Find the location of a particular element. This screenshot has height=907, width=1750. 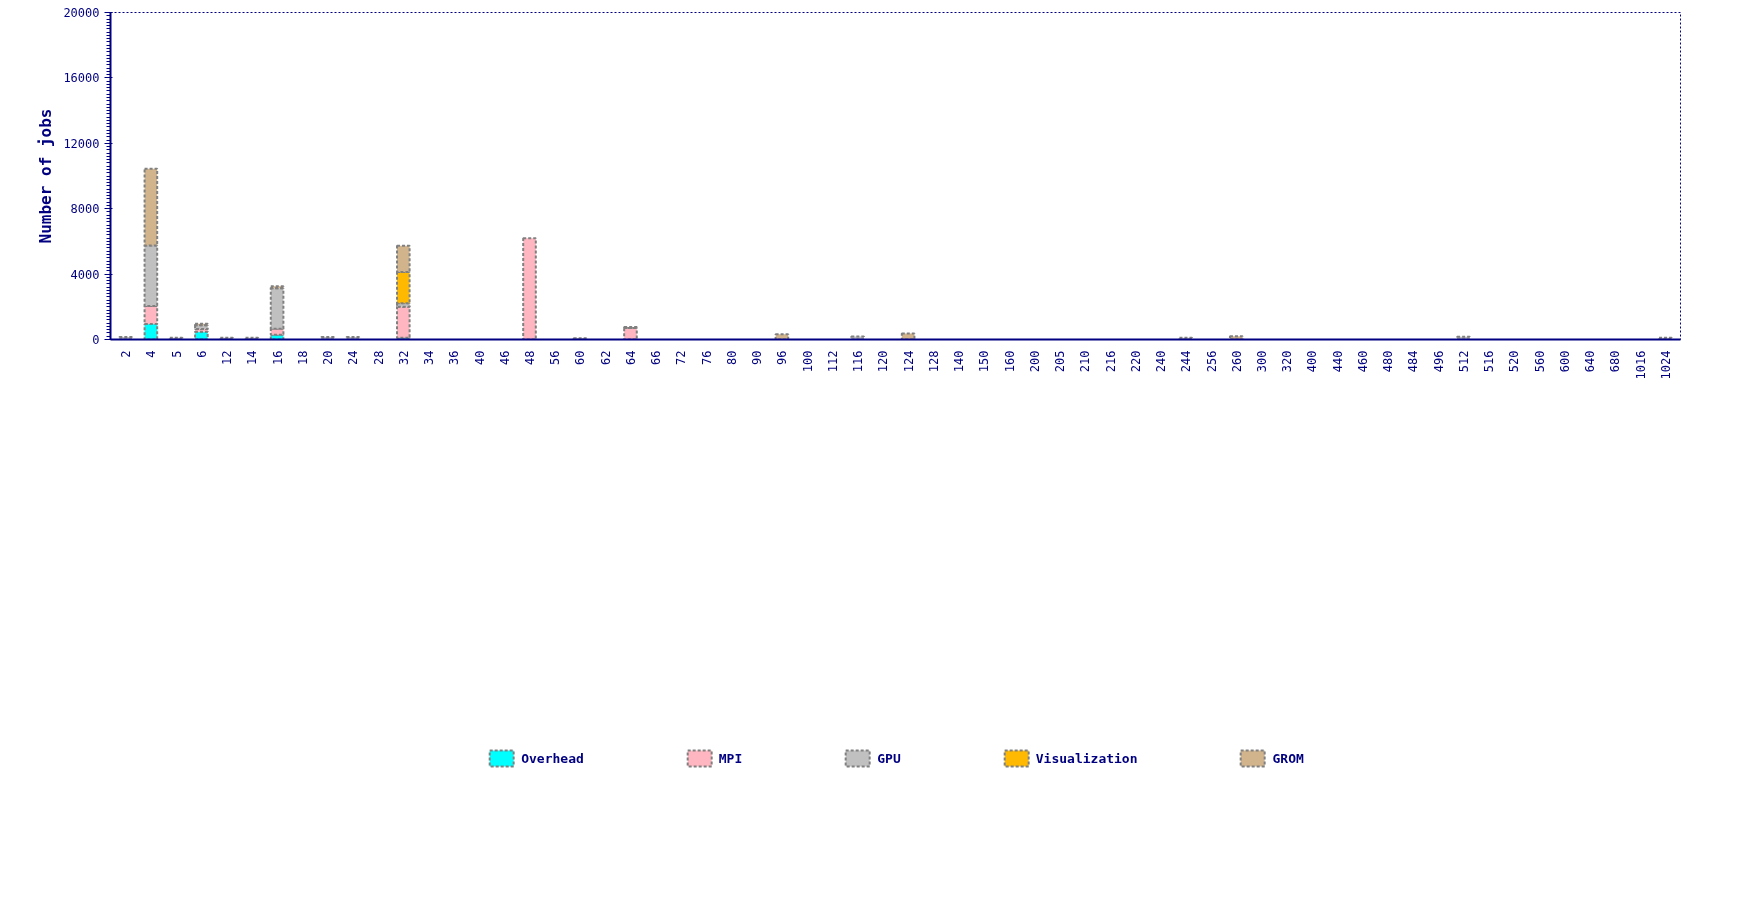

x-tick-label: 440 is located at coordinates (1337, 361).